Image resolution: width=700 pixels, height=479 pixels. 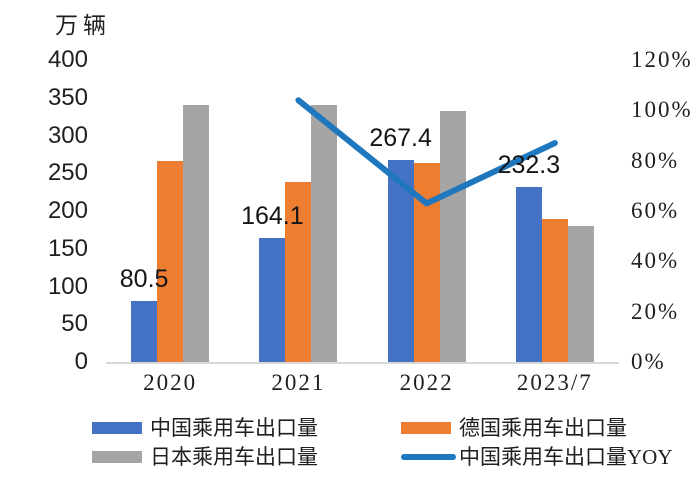 What do you see at coordinates (648, 361) in the screenshot?
I see `right-axis-tick: 0%` at bounding box center [648, 361].